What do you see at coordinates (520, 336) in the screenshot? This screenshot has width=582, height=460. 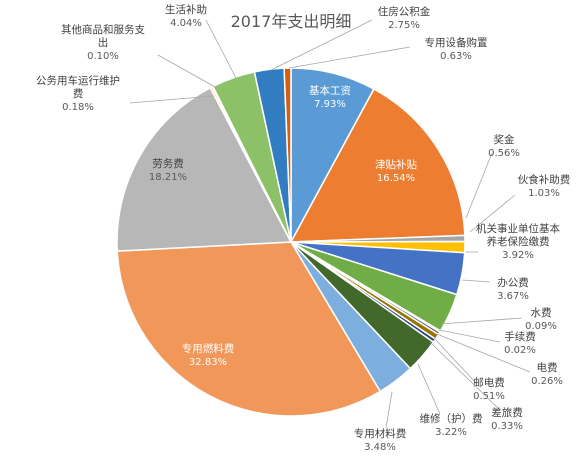 I see `slice-label: 手续费` at bounding box center [520, 336].